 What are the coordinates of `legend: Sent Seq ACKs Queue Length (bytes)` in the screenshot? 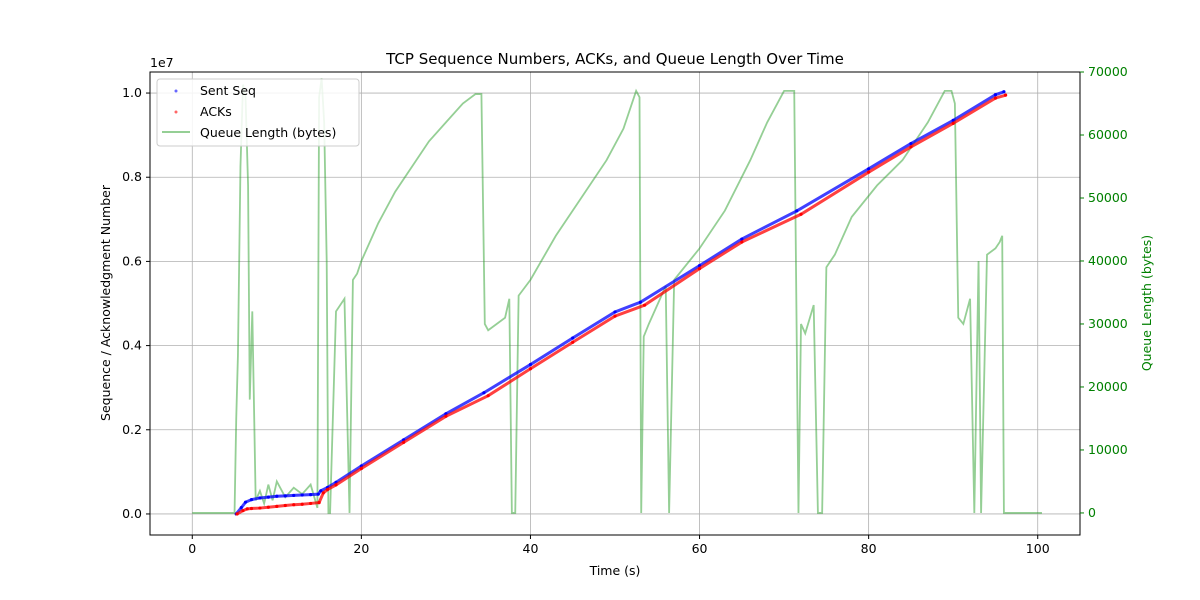 It's located at (258, 112).